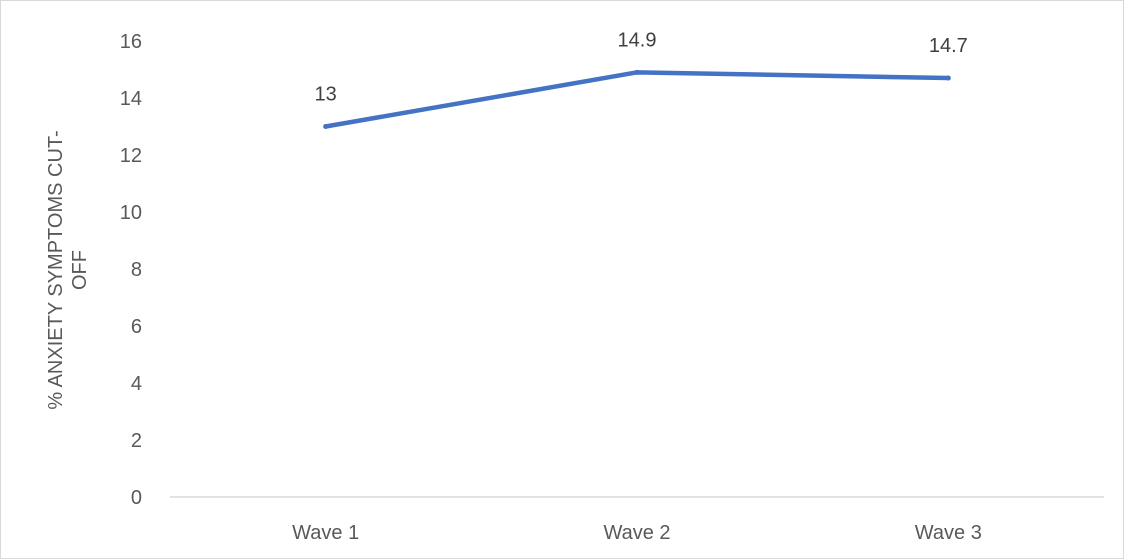  Describe the element at coordinates (326, 95) in the screenshot. I see `data-label: 13` at that location.